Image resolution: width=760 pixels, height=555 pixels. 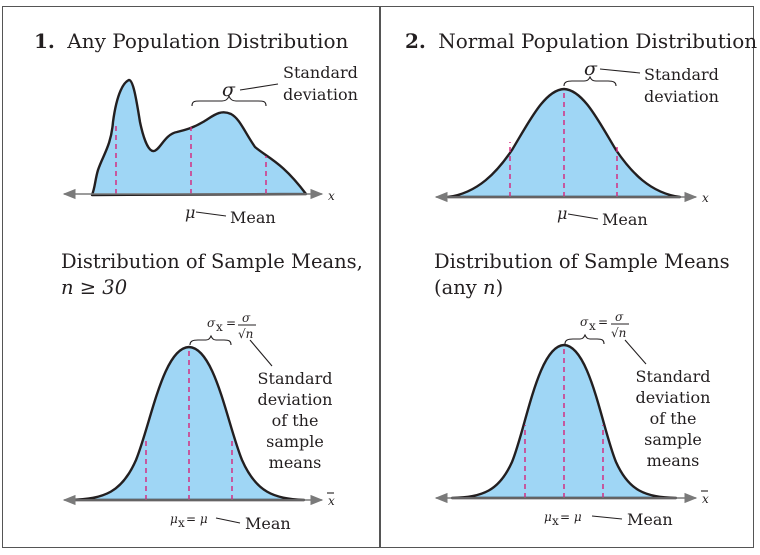 I want to click on left-pop-std-line1: Standard, so click(x=320, y=72).